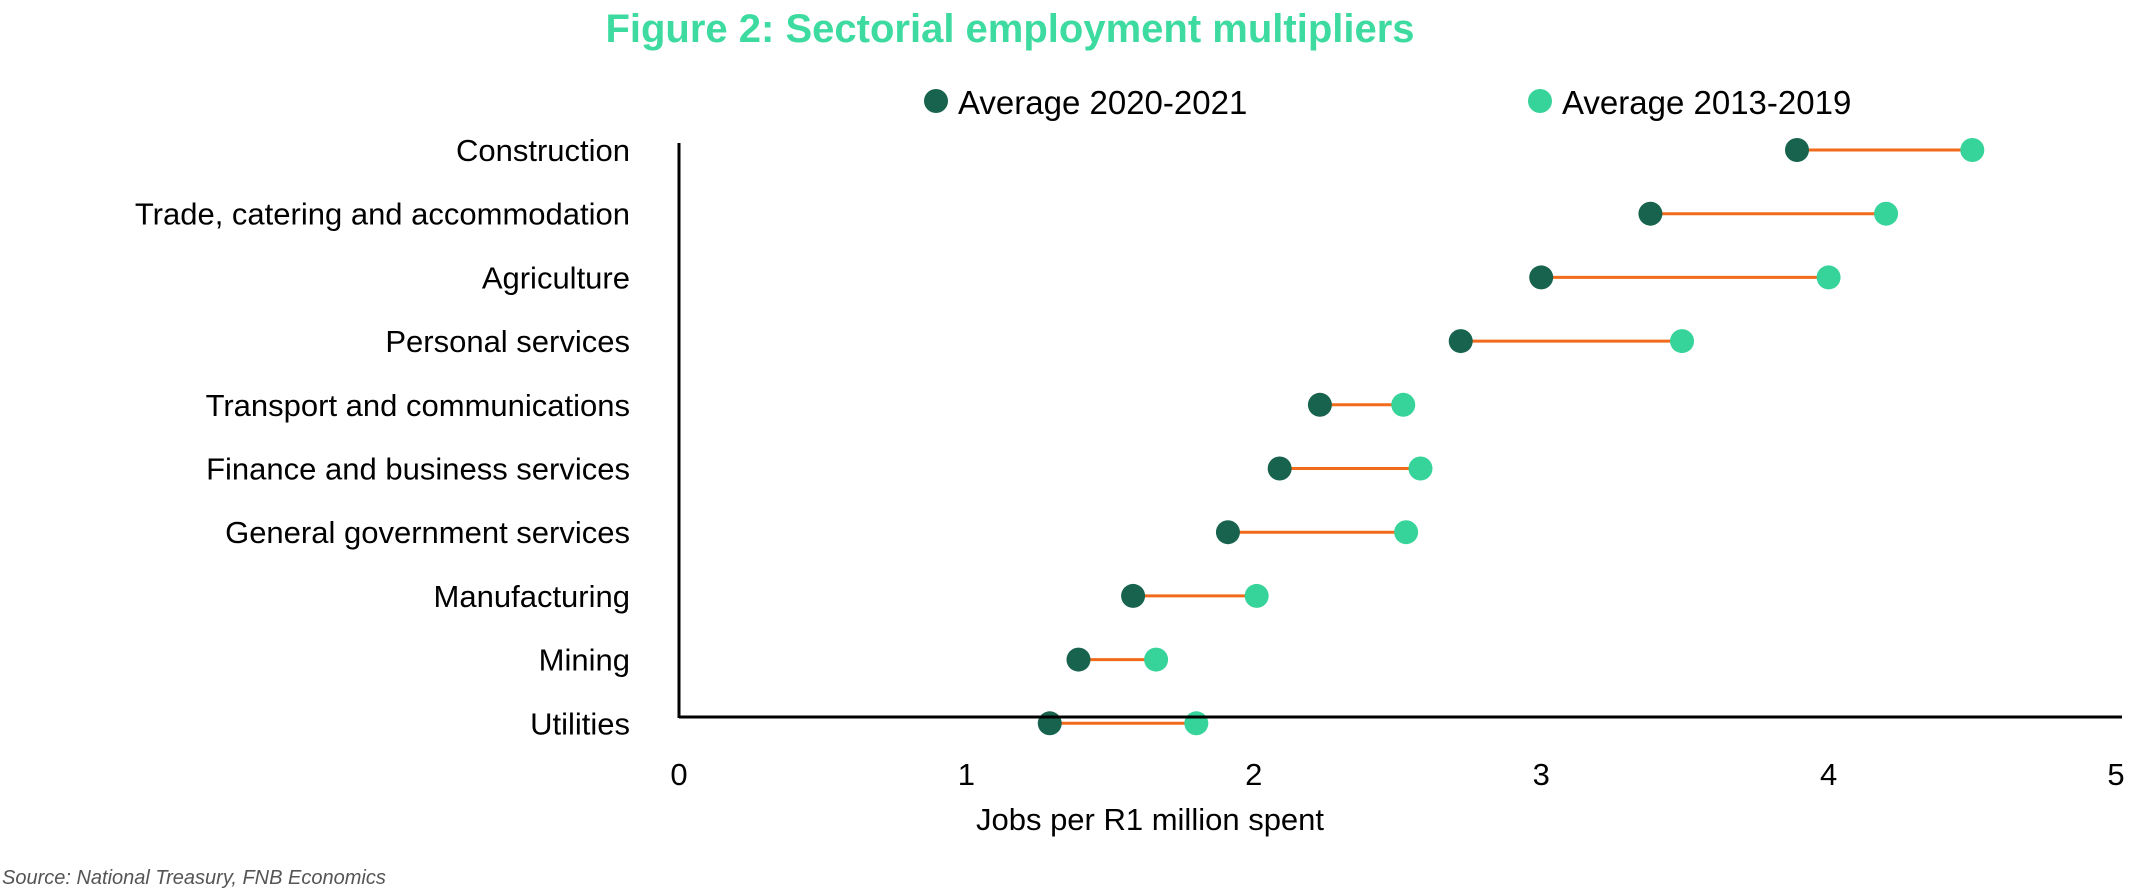  I want to click on point-2013-2019-mining, so click(1156, 659).